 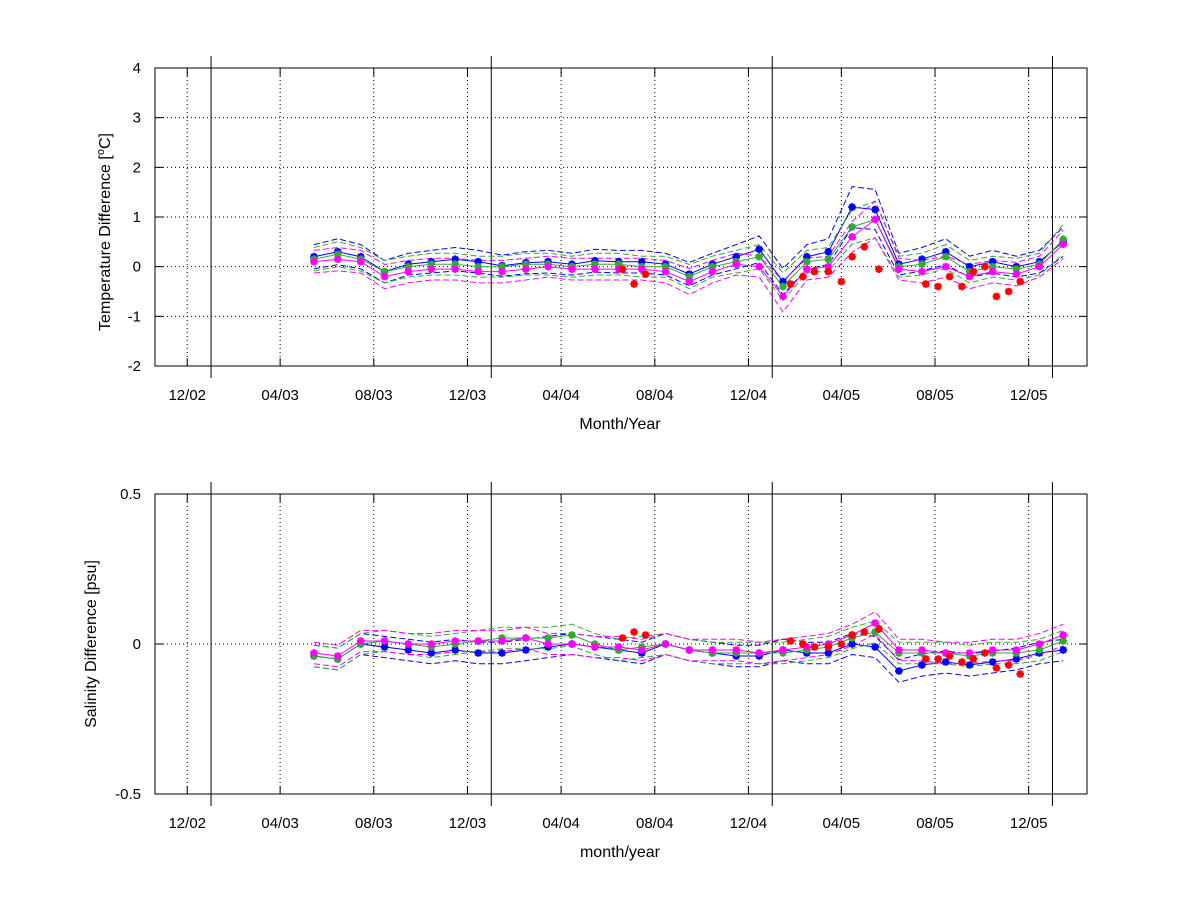 What do you see at coordinates (655, 823) in the screenshot?
I see `salinity-x-tick-label: 08/04` at bounding box center [655, 823].